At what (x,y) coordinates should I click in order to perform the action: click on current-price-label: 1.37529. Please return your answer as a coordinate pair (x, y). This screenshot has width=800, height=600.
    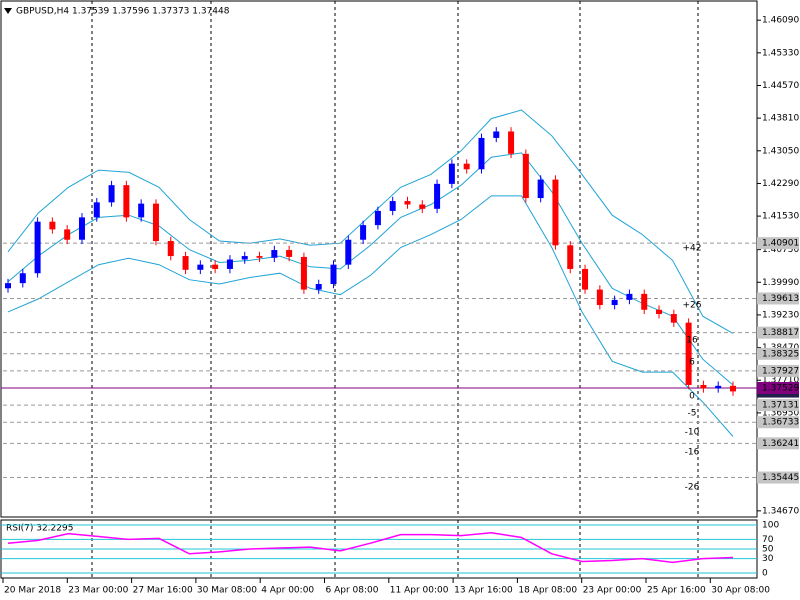
    Looking at the image, I should click on (780, 389).